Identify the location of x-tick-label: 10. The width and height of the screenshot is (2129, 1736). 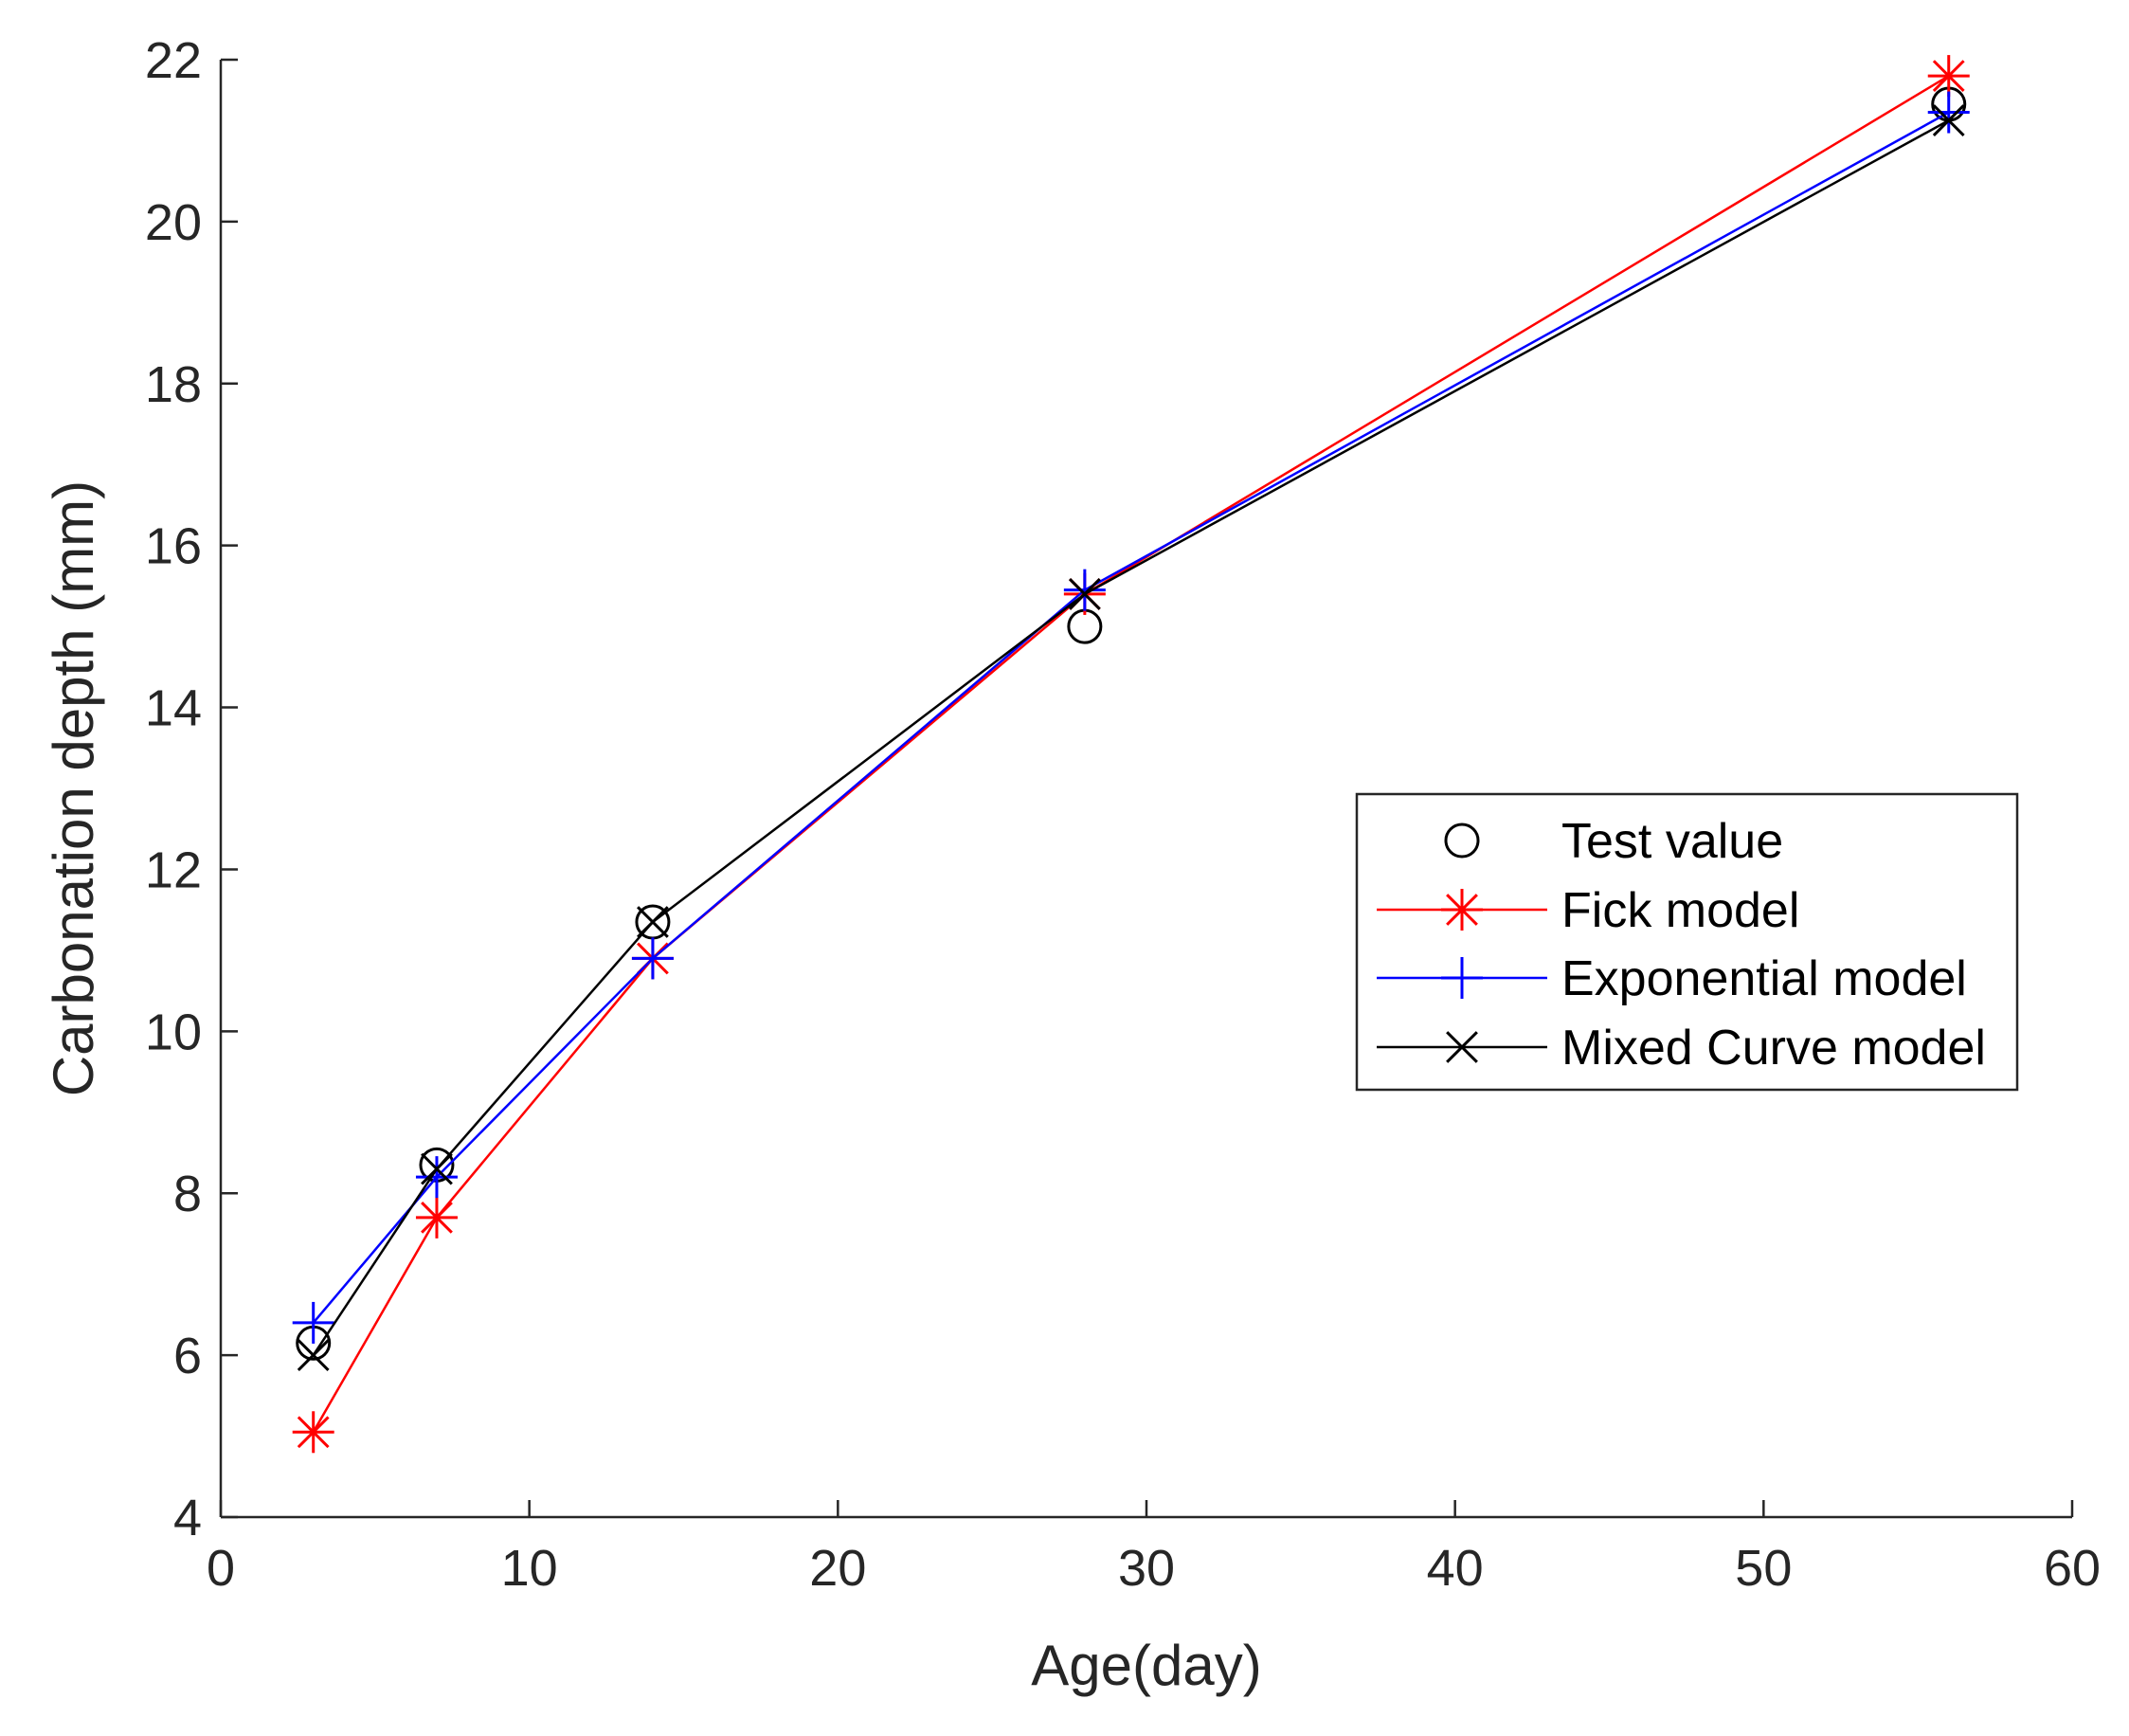
(529, 1568).